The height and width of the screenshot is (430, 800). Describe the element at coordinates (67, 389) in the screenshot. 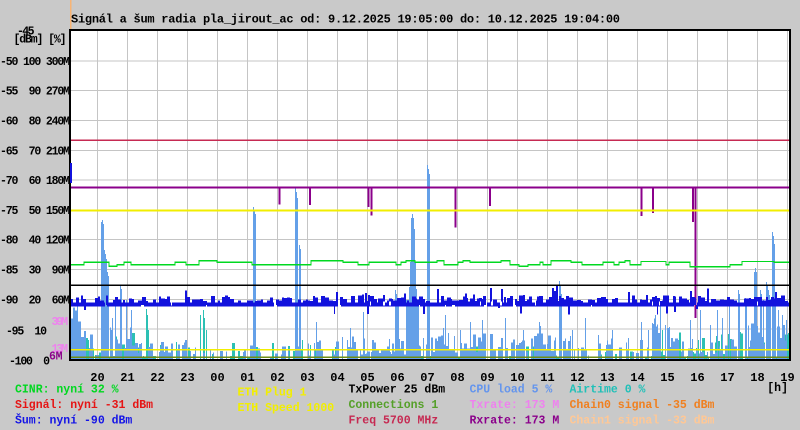

I see `svg-text: CINR: nyní 32 %` at that location.